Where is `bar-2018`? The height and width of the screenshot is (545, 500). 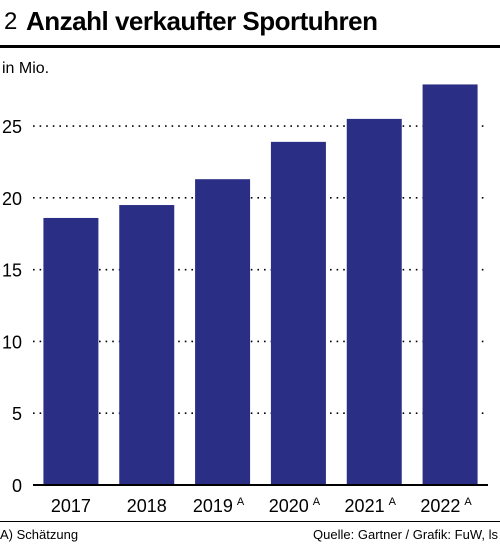
bar-2018 is located at coordinates (147, 345).